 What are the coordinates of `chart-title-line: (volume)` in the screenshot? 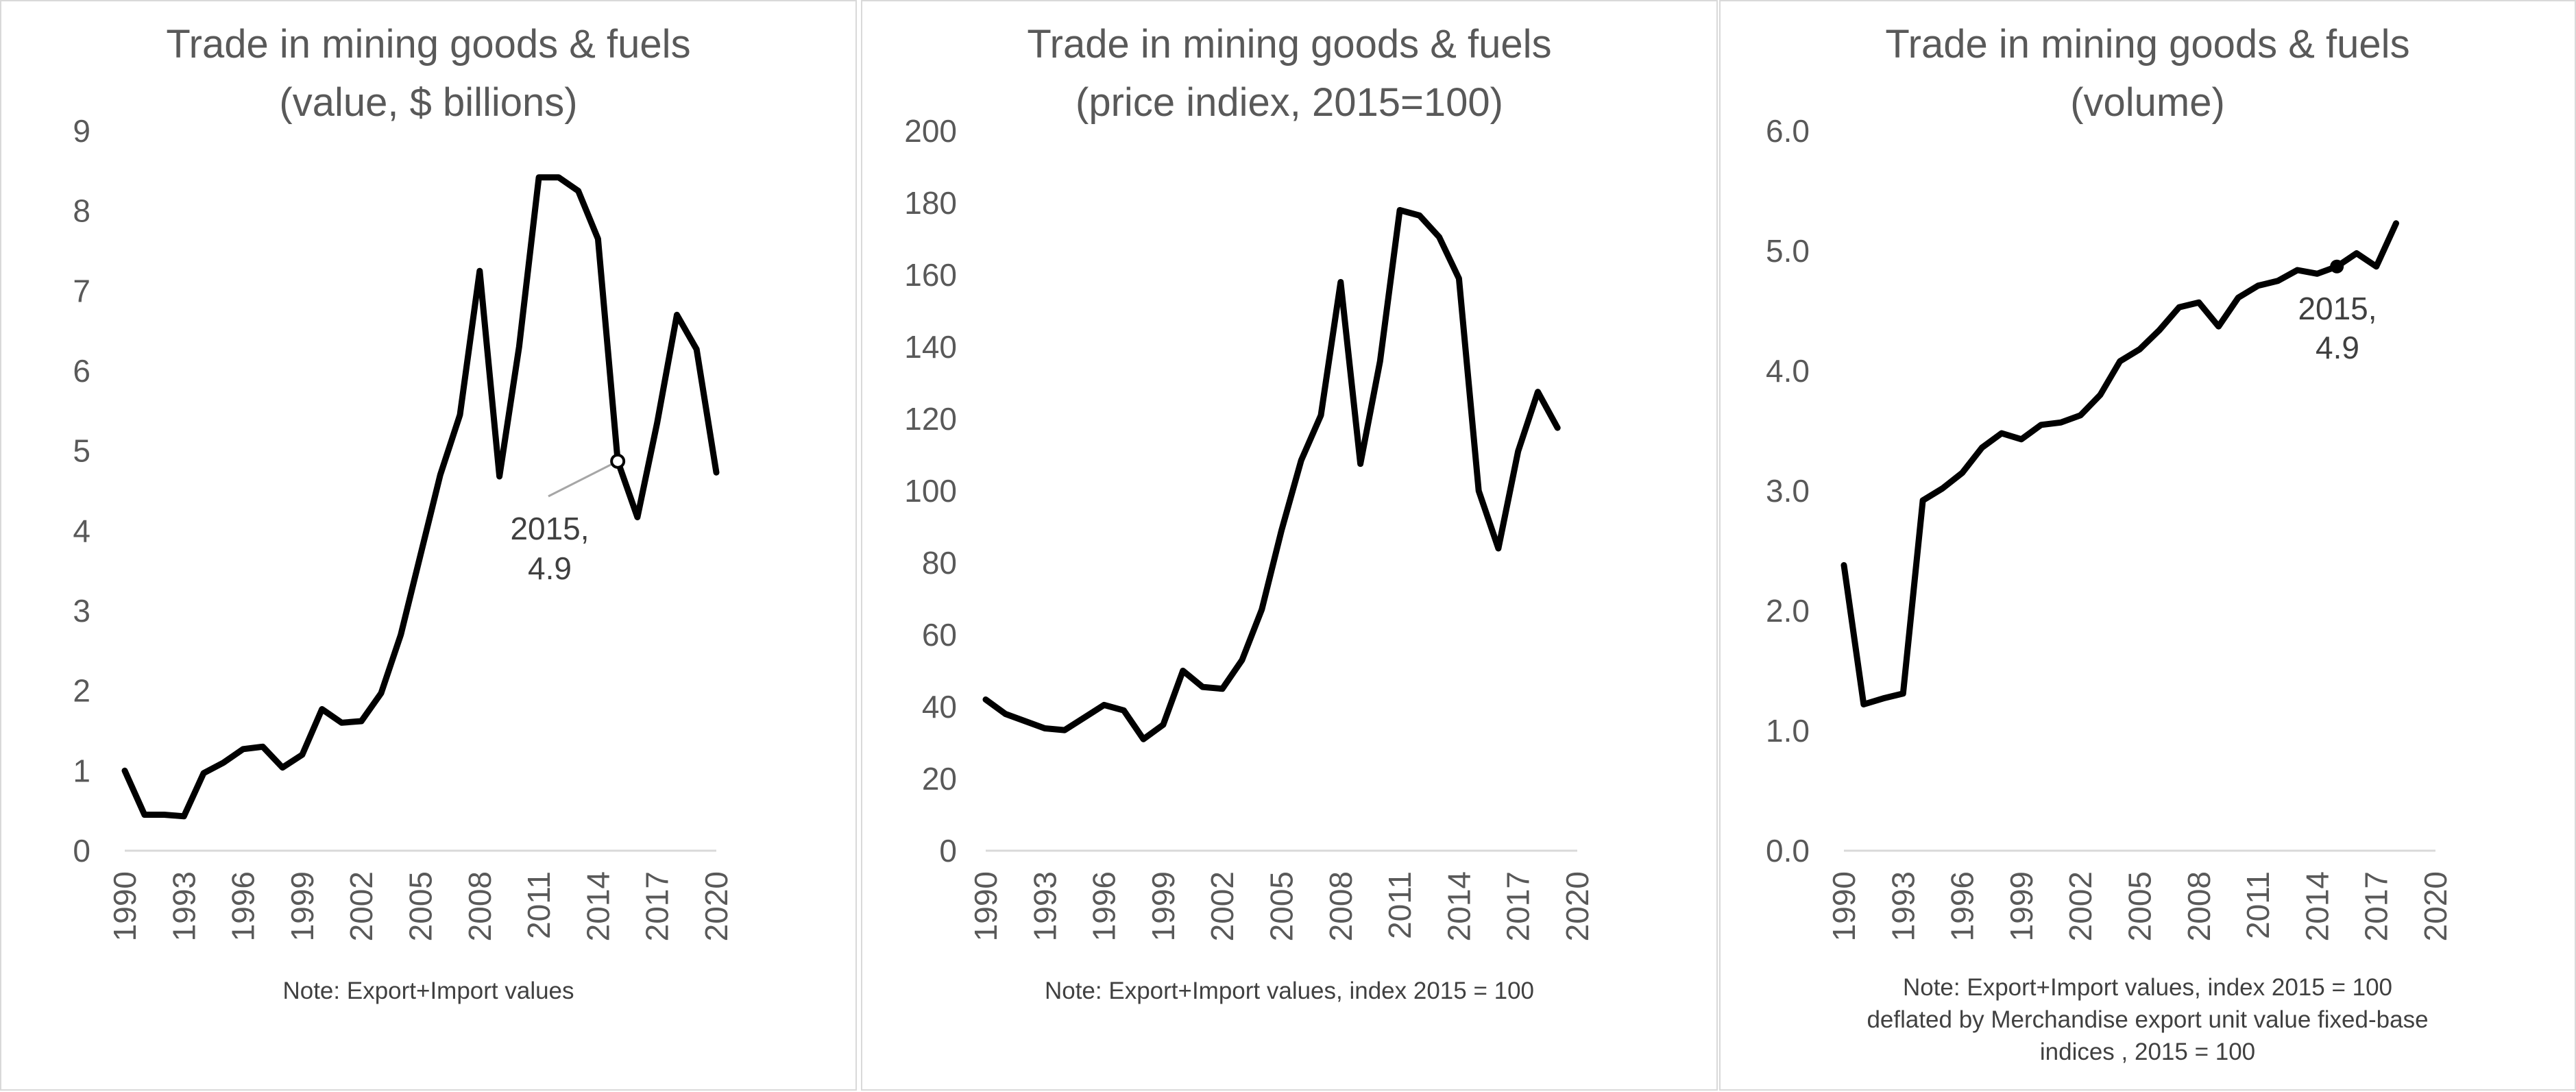 It's located at (2147, 102).